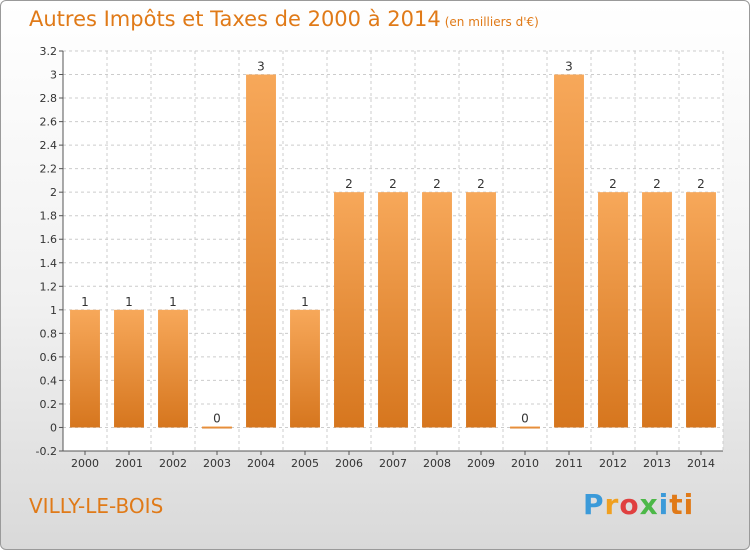  I want to click on x-tick-label: 2004, so click(261, 463).